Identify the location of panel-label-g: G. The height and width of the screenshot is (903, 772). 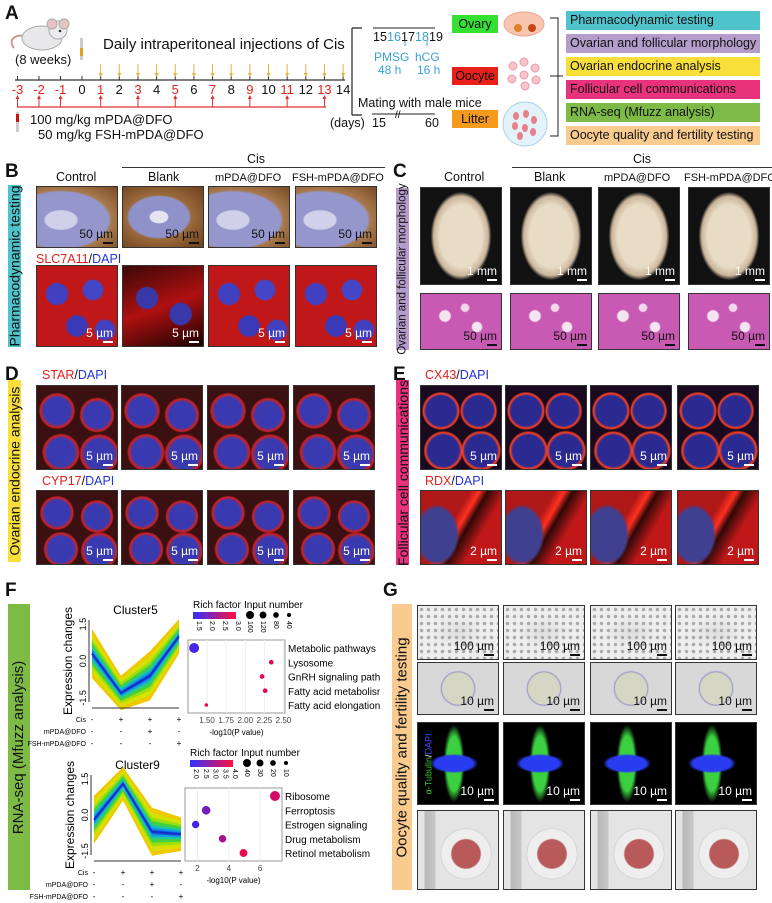
(390, 590).